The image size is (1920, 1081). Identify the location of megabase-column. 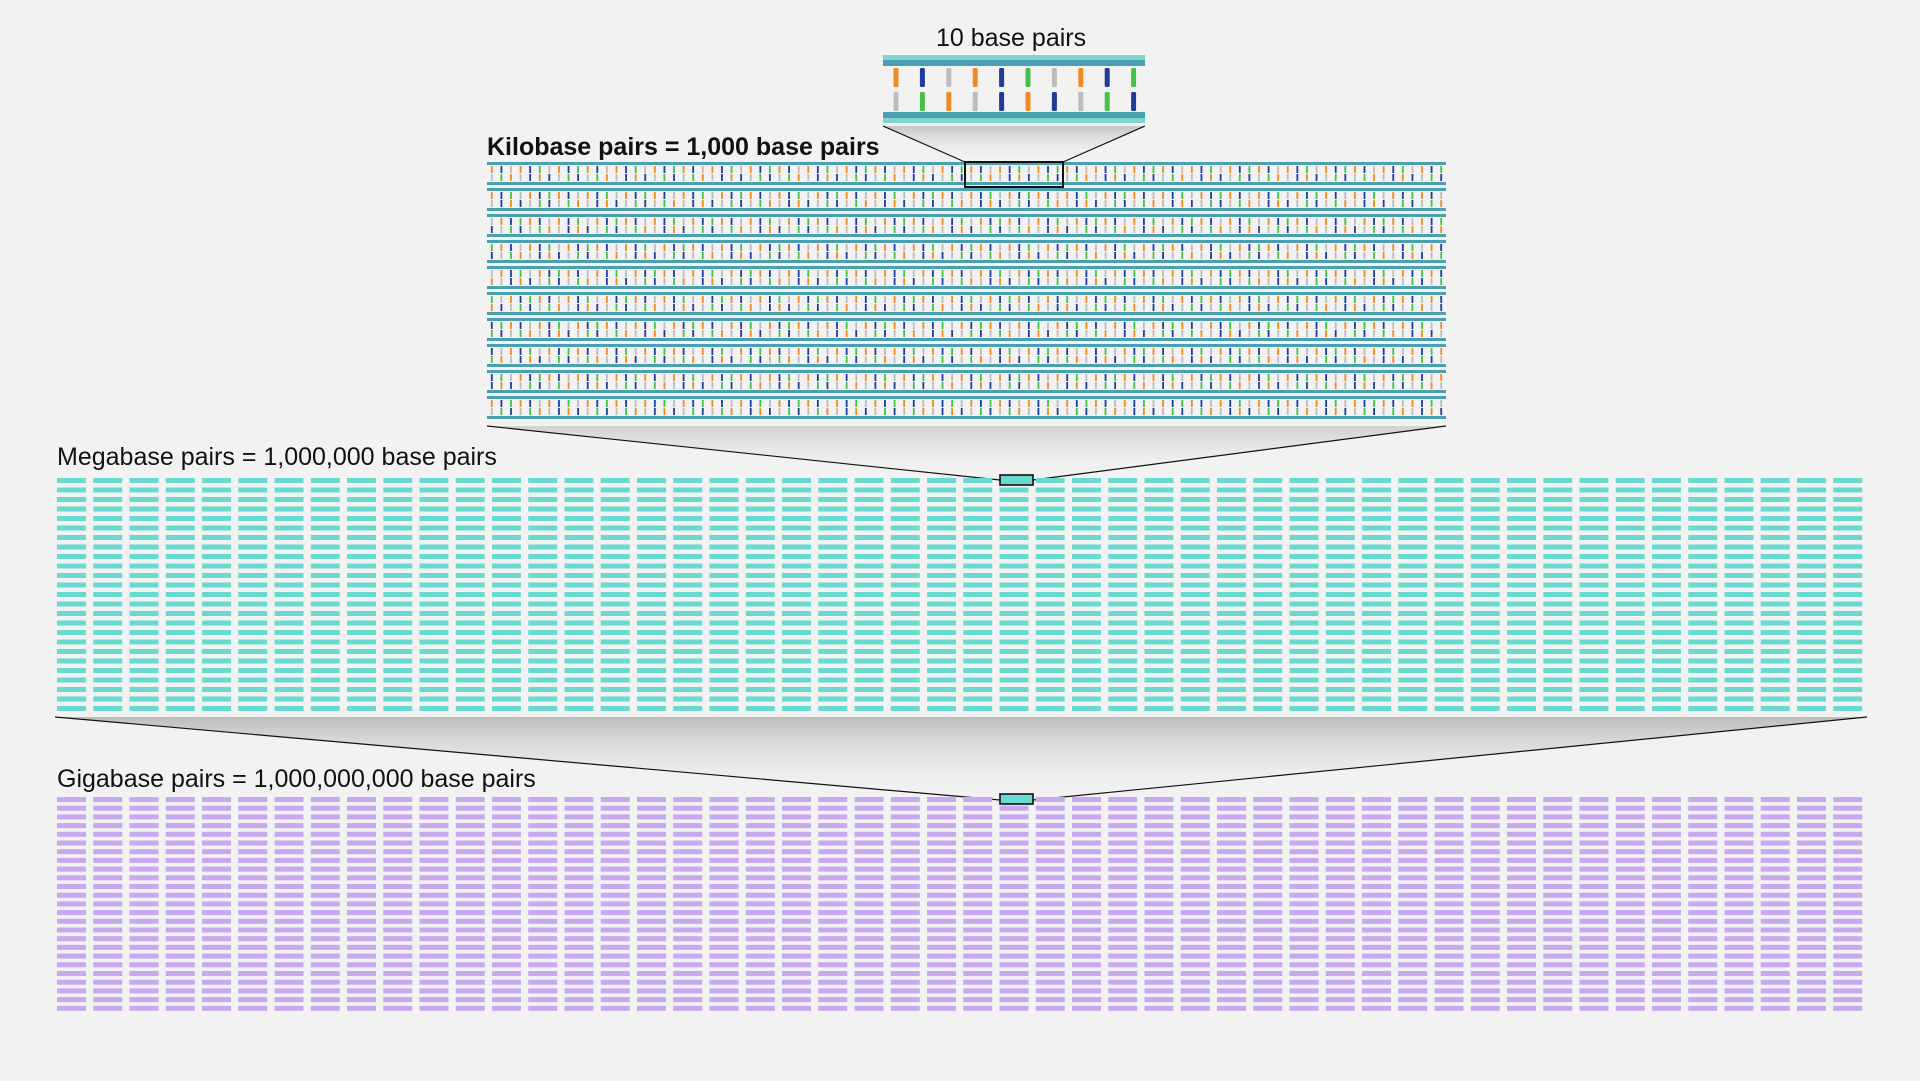
(1703, 594).